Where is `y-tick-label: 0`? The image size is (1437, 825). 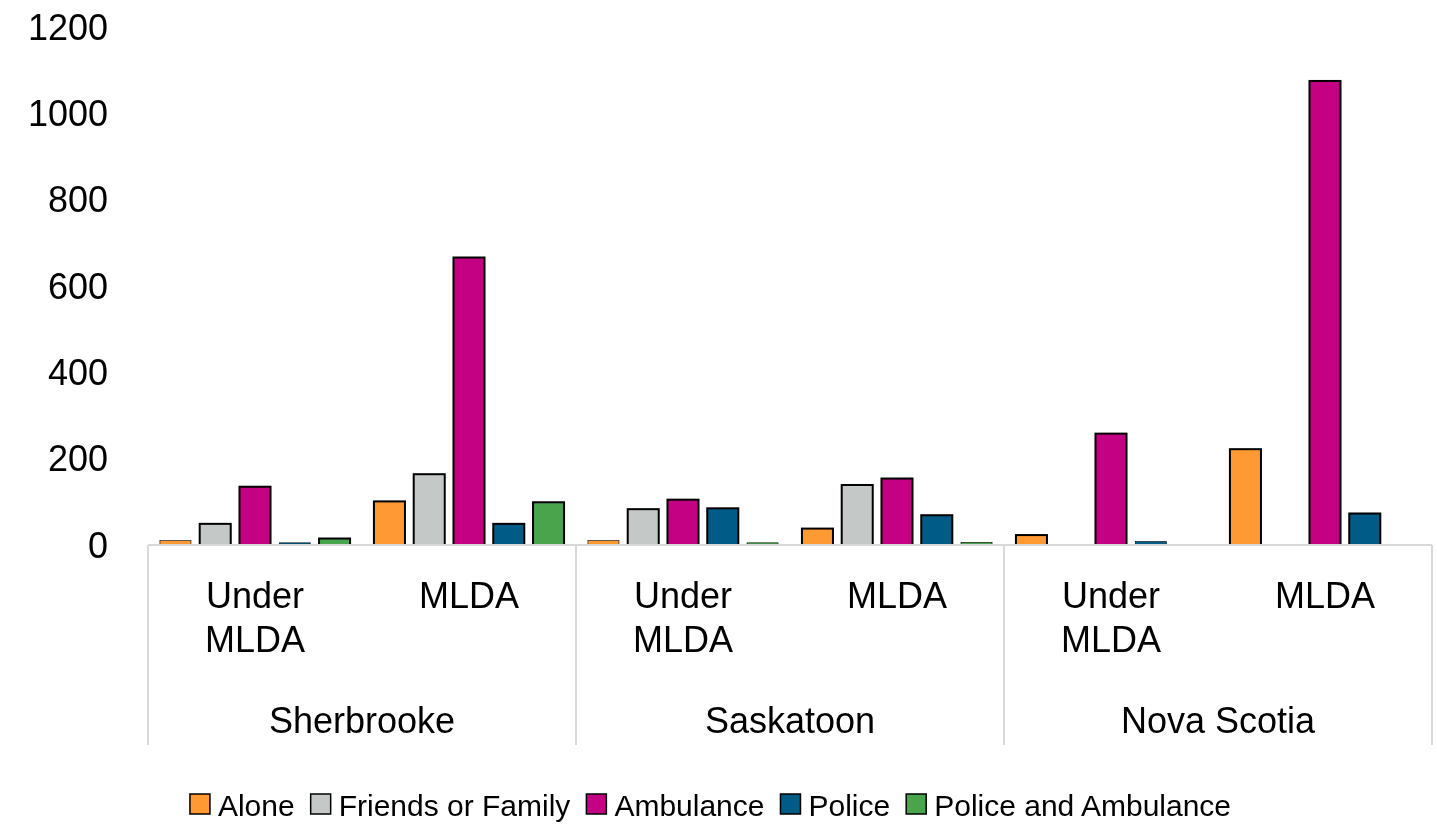 y-tick-label: 0 is located at coordinates (97, 545).